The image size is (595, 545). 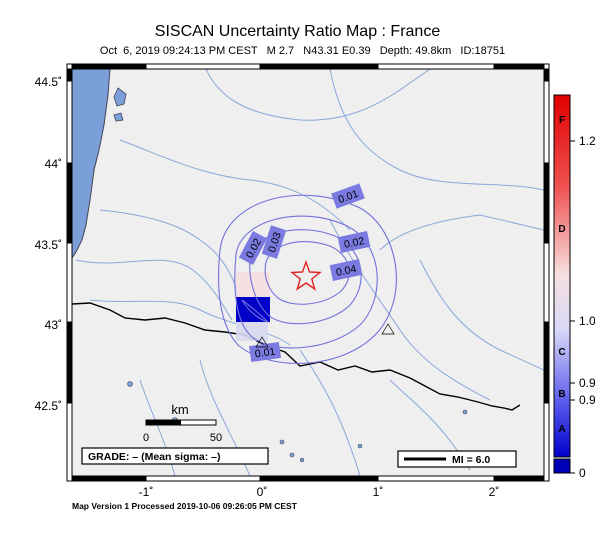 I want to click on grade-box, so click(x=175, y=456).